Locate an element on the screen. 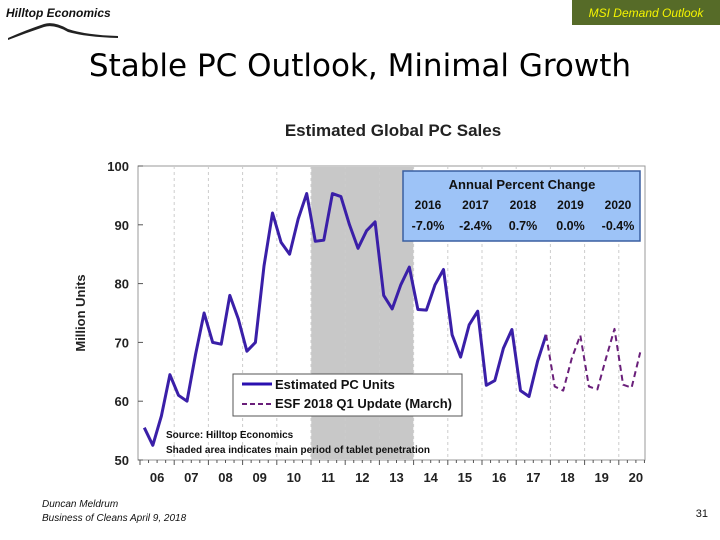 The width and height of the screenshot is (720, 540). chart-title: Estimated Global PC Sales is located at coordinates (393, 130).